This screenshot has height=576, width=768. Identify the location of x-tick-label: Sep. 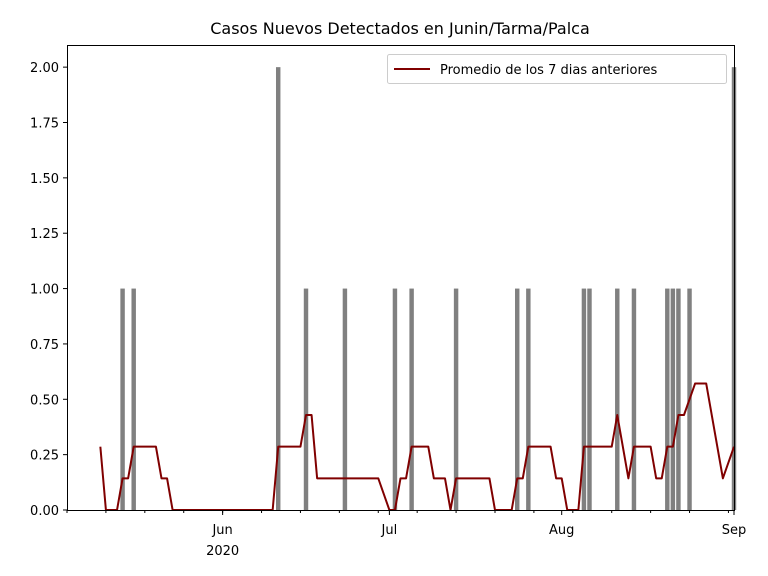
(734, 530).